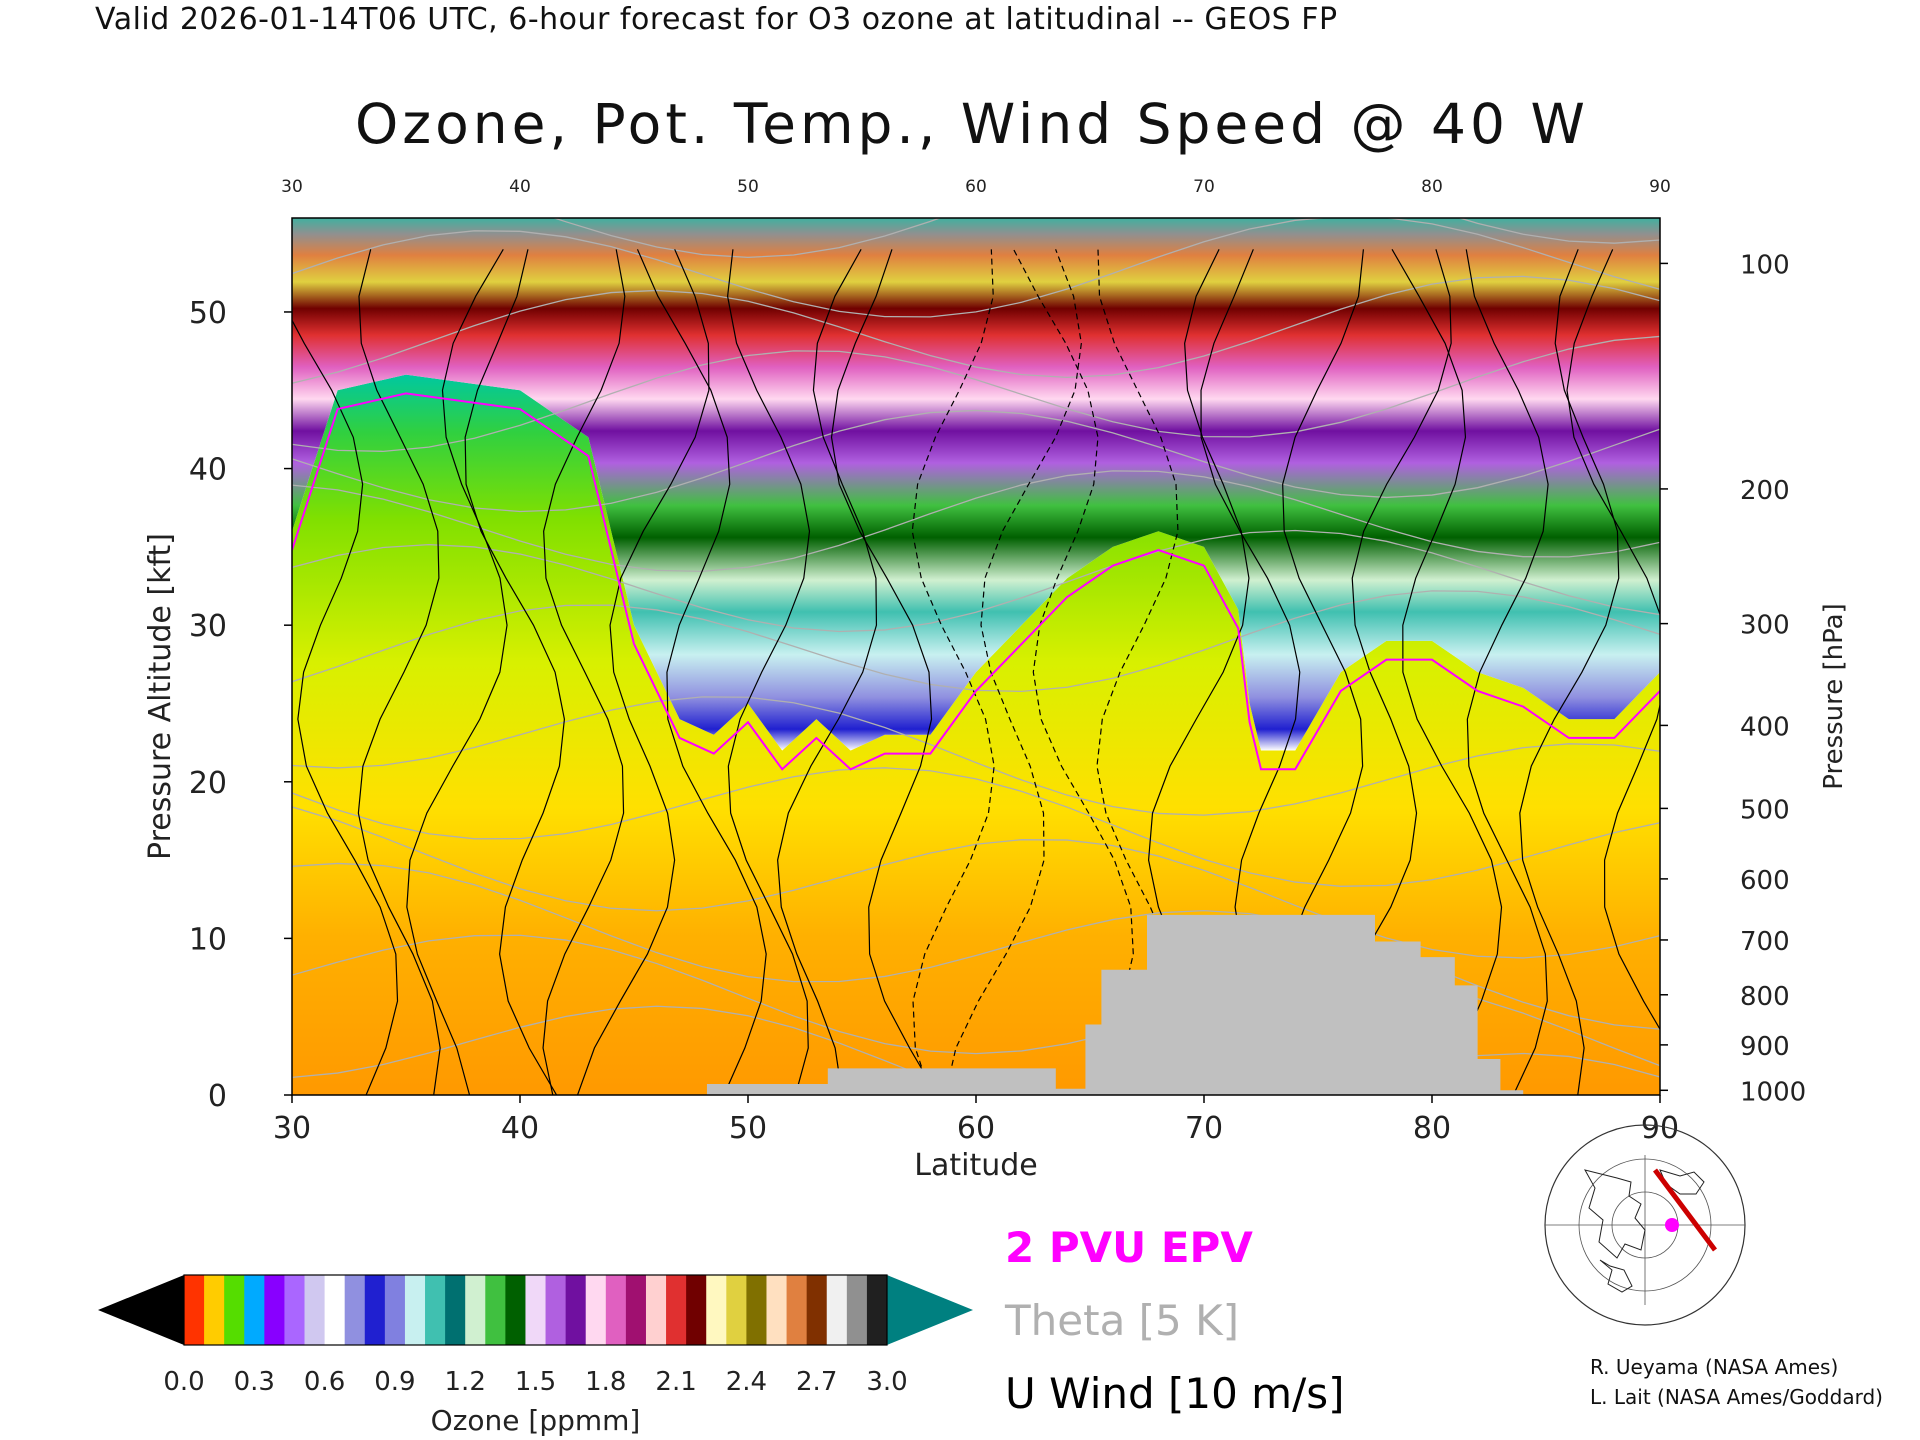 The image size is (1920, 1440). What do you see at coordinates (1773, 1092) in the screenshot?
I see `pressure-tick-label: 1000` at bounding box center [1773, 1092].